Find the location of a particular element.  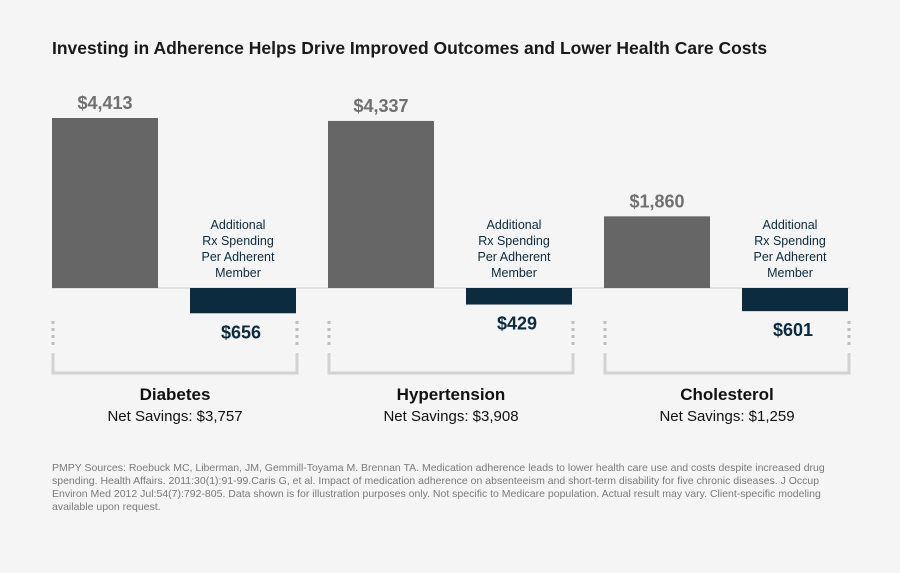

cost-bar-cholesterol is located at coordinates (657, 252).